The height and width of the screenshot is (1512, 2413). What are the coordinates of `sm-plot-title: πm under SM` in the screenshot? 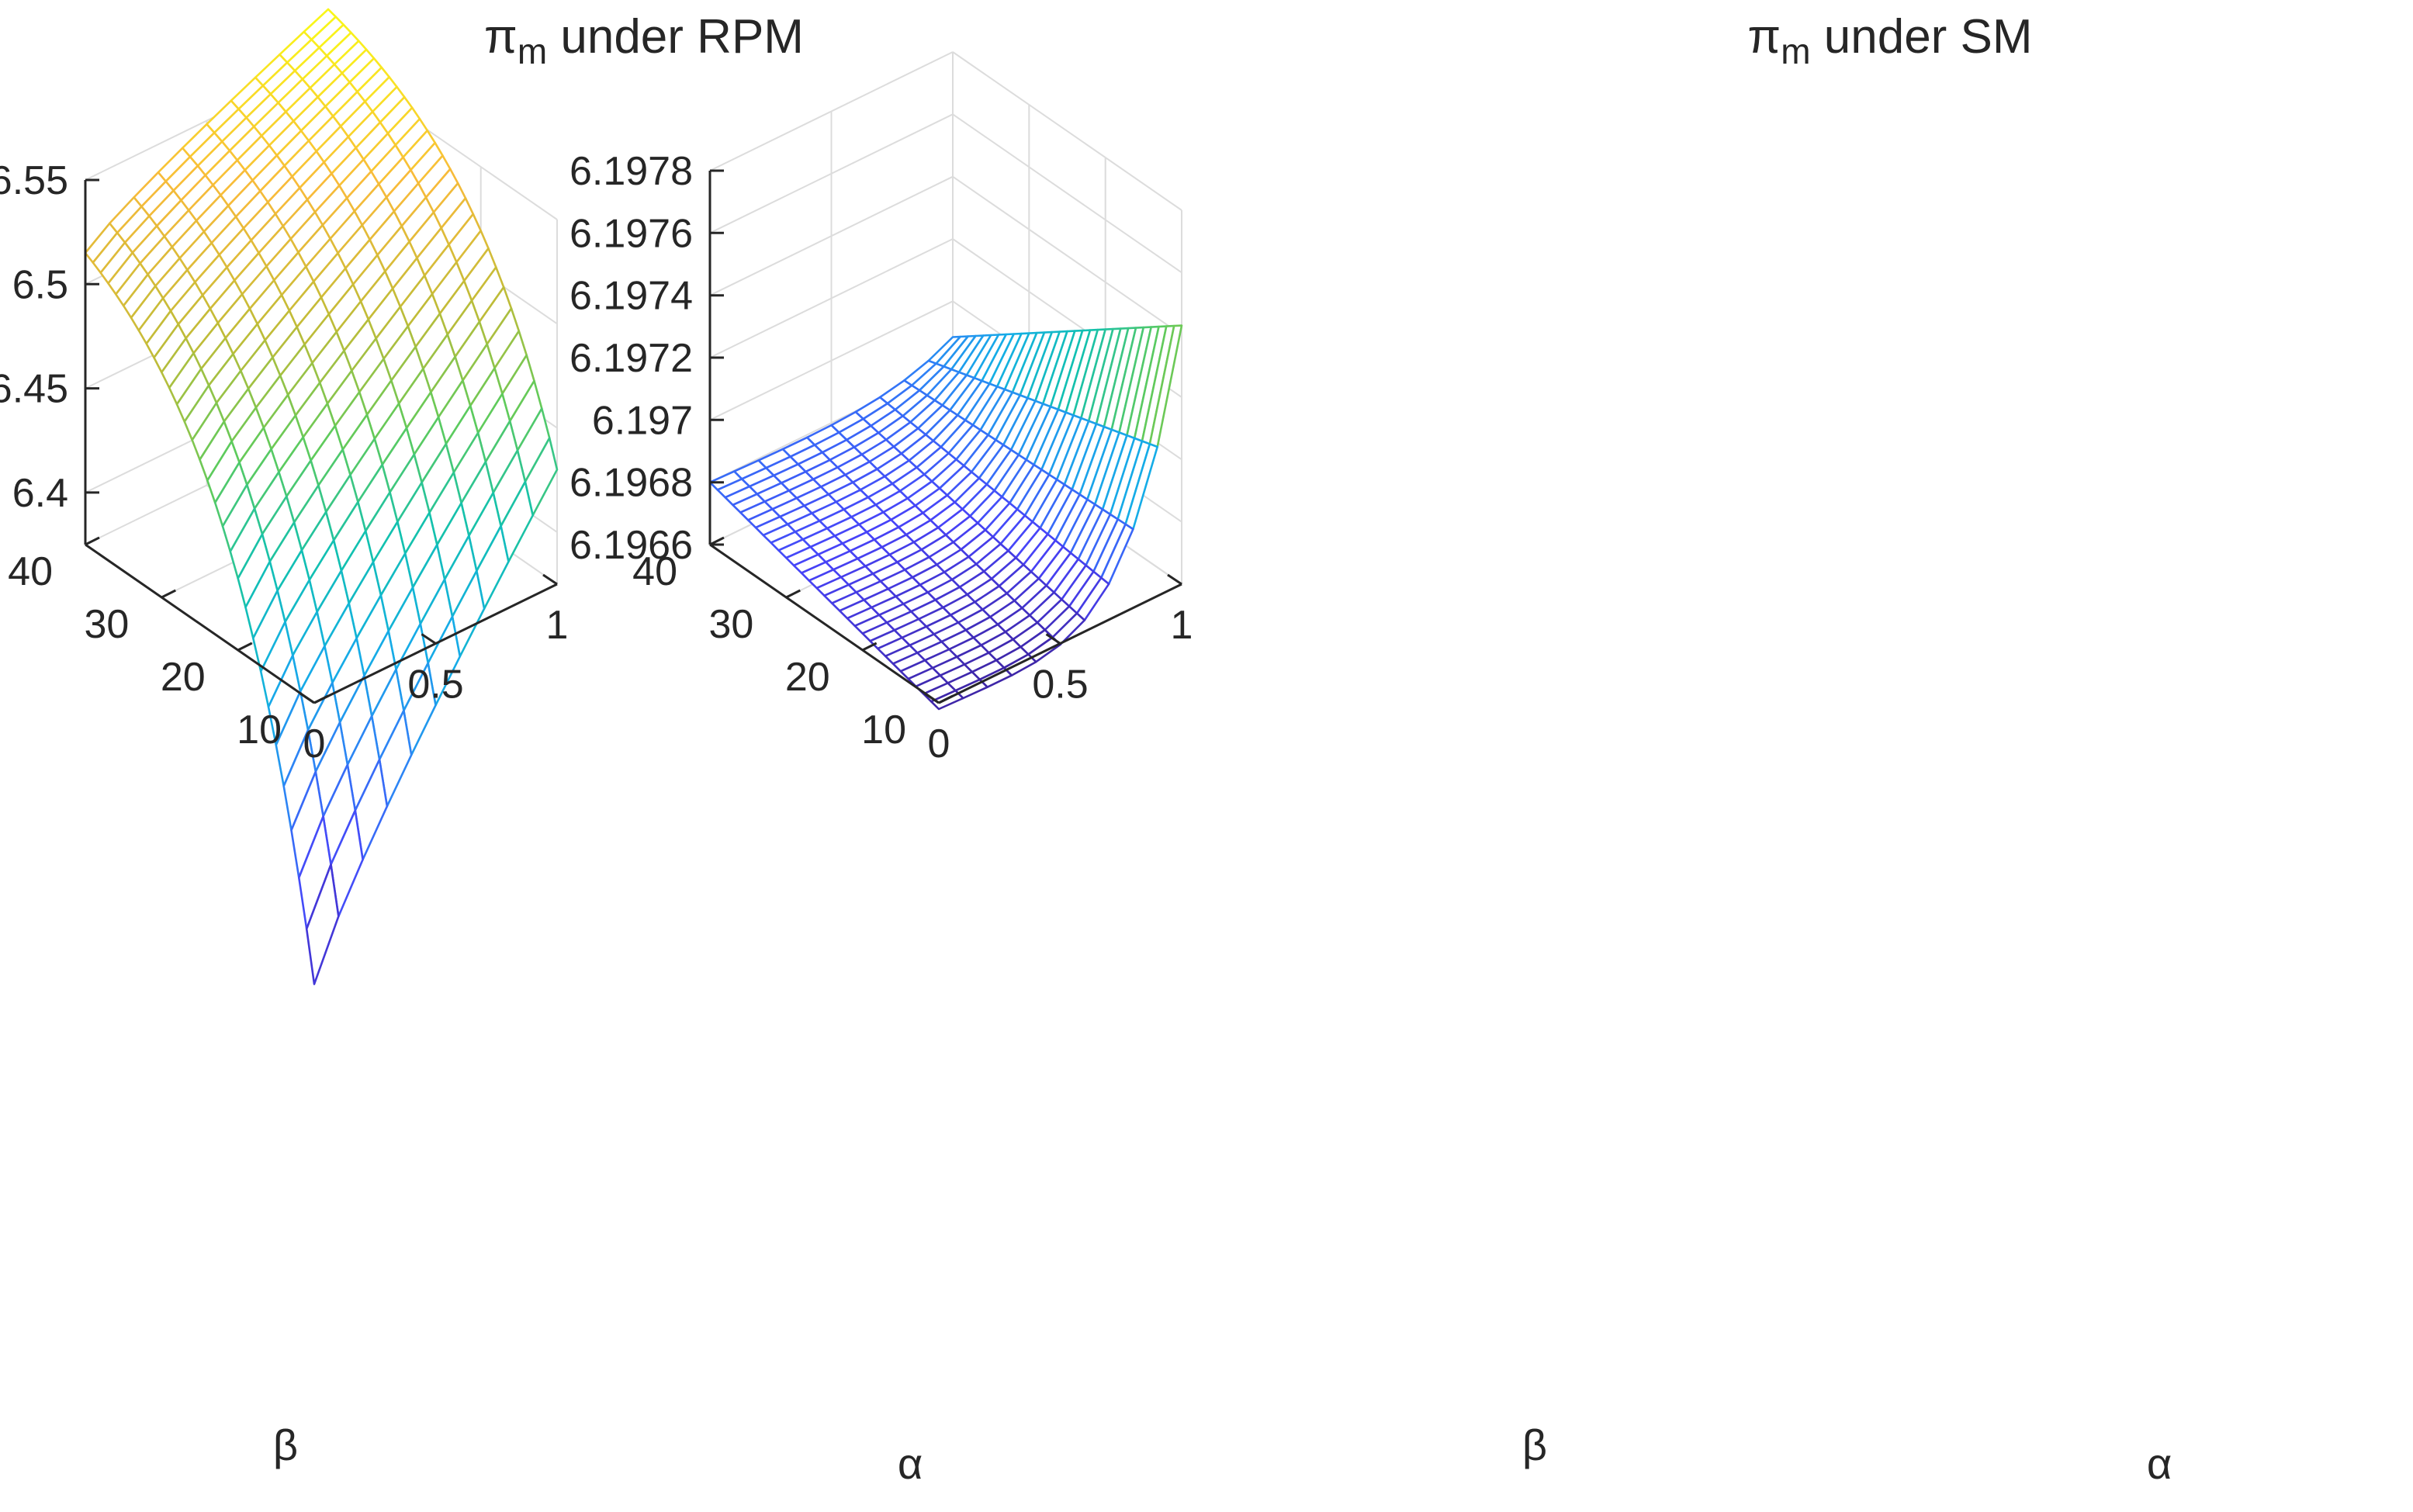 It's located at (1889, 40).